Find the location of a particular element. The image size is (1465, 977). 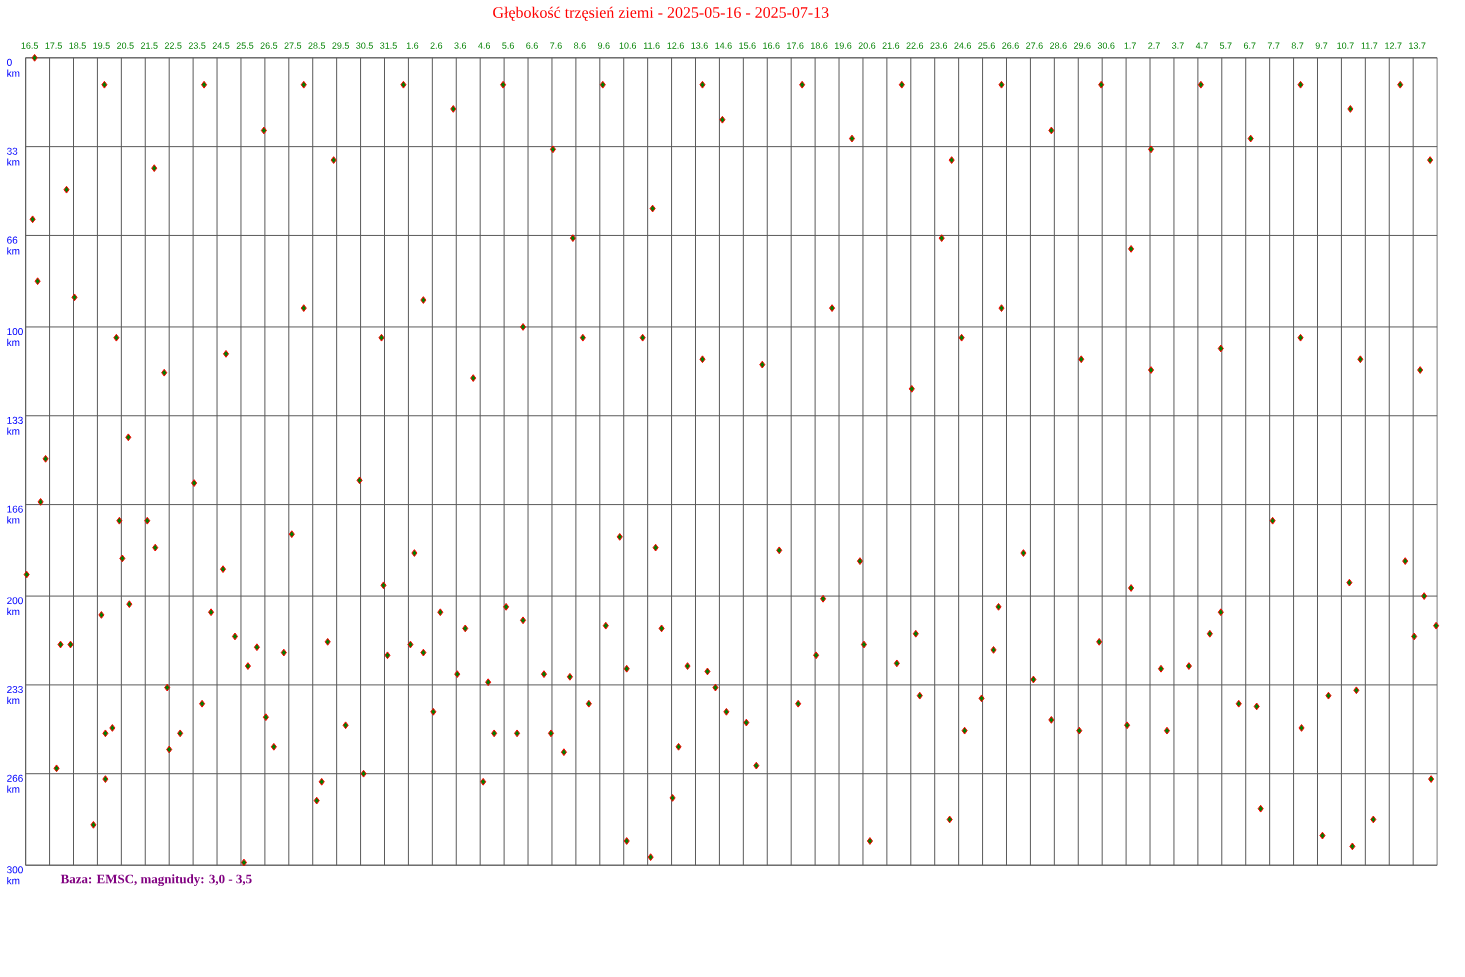

y-tick-label: 200 km is located at coordinates (15, 606).